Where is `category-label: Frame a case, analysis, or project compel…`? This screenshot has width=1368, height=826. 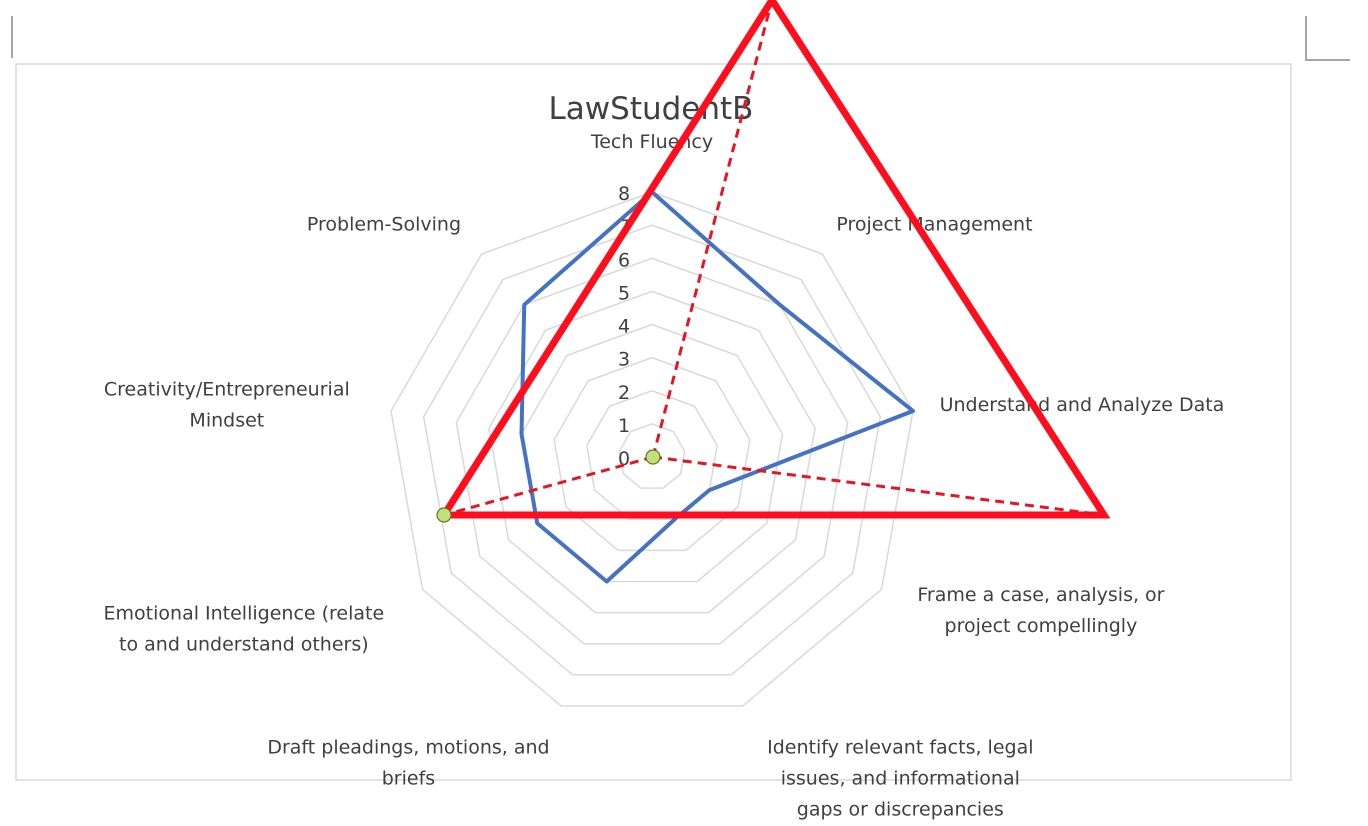
category-label: Frame a case, analysis, or project compel… is located at coordinates (1040, 610).